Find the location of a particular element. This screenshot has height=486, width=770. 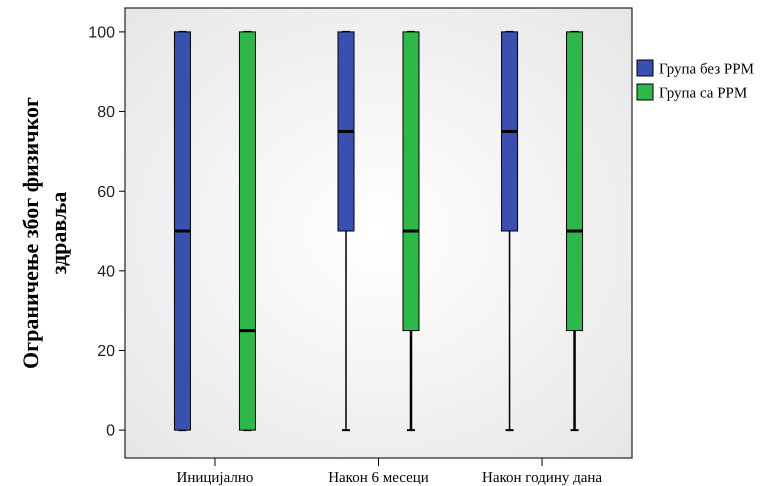

y-tick-label: 80 is located at coordinates (106, 113).